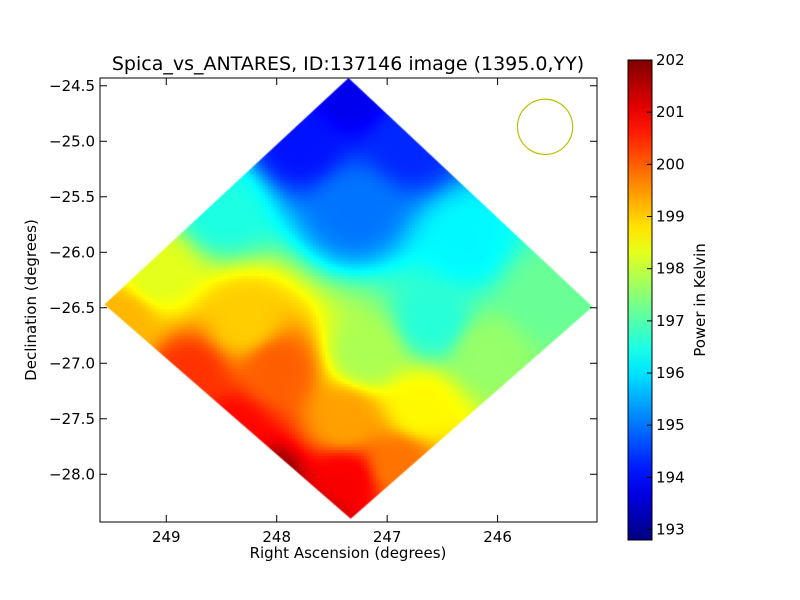 The width and height of the screenshot is (800, 600). I want to click on x-tick-label: 246, so click(497, 537).